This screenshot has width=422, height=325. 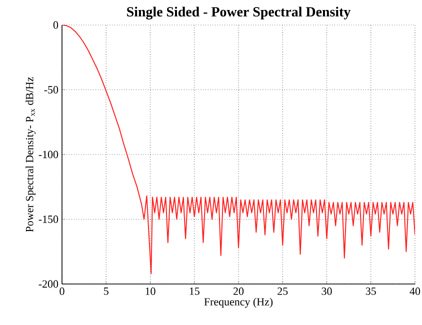 I want to click on x-tick-label: 25, so click(x=283, y=291).